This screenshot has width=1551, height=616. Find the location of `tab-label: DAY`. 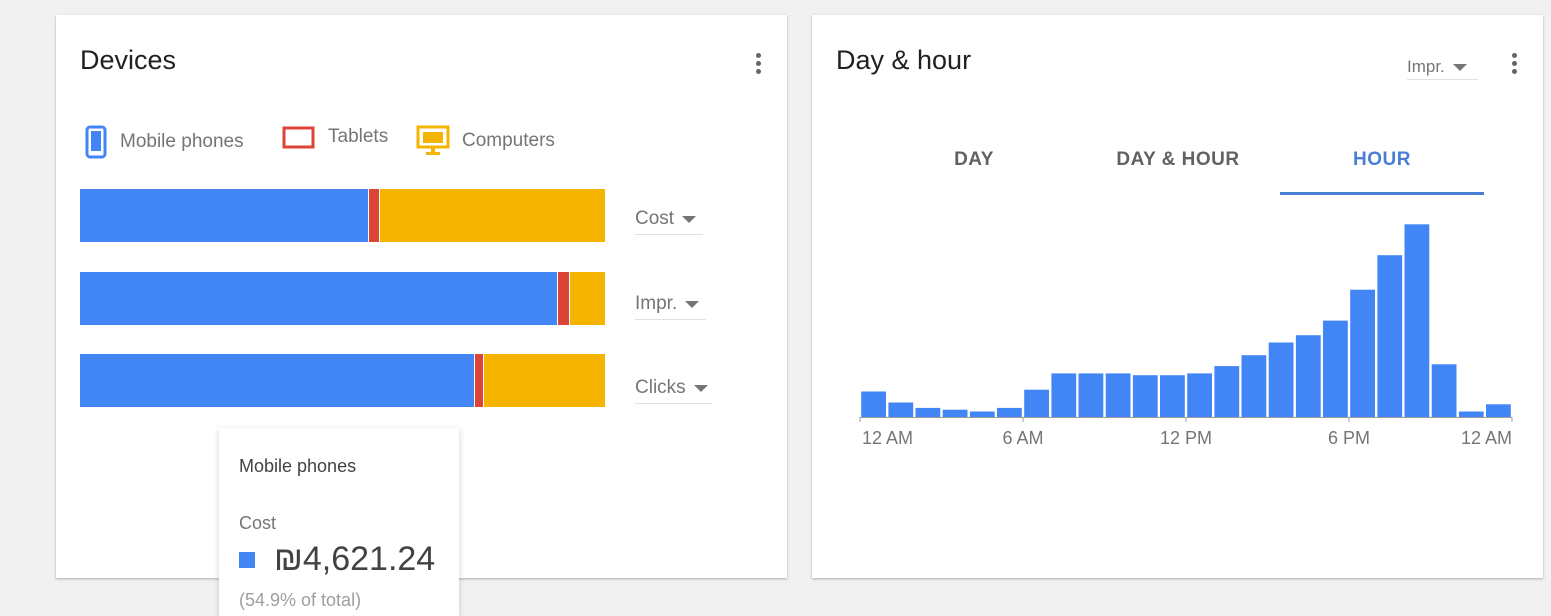

tab-label: DAY is located at coordinates (974, 159).